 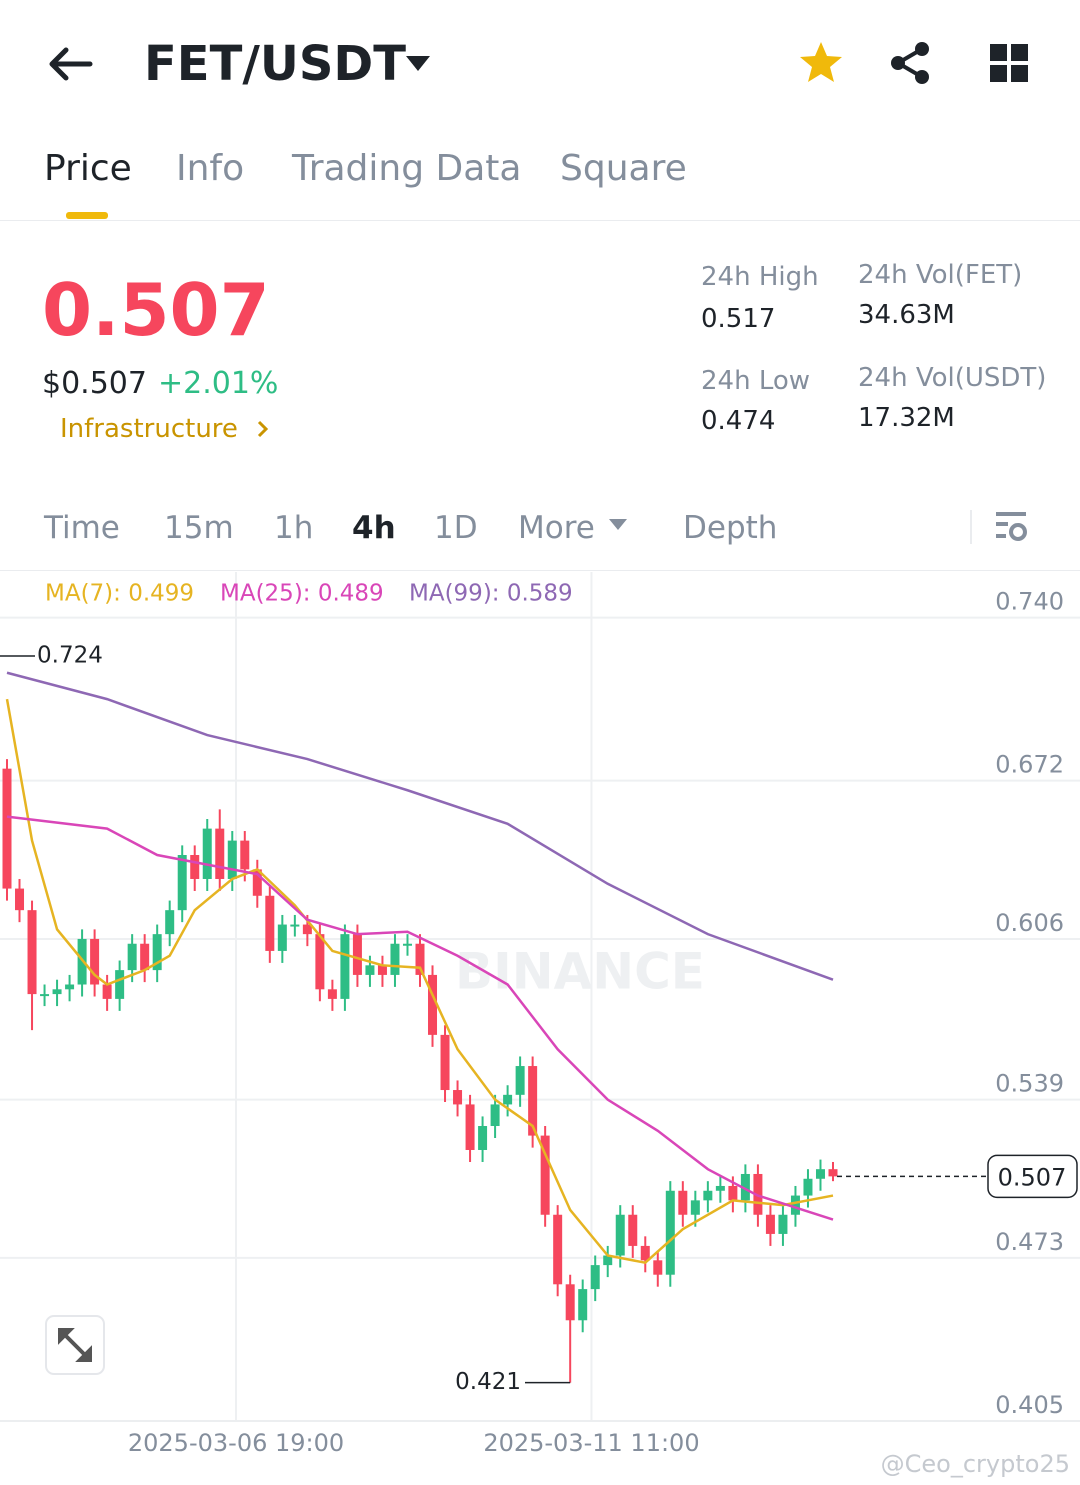 What do you see at coordinates (491, 594) in the screenshot?
I see `legend-label: MA(99): 0.589` at bounding box center [491, 594].